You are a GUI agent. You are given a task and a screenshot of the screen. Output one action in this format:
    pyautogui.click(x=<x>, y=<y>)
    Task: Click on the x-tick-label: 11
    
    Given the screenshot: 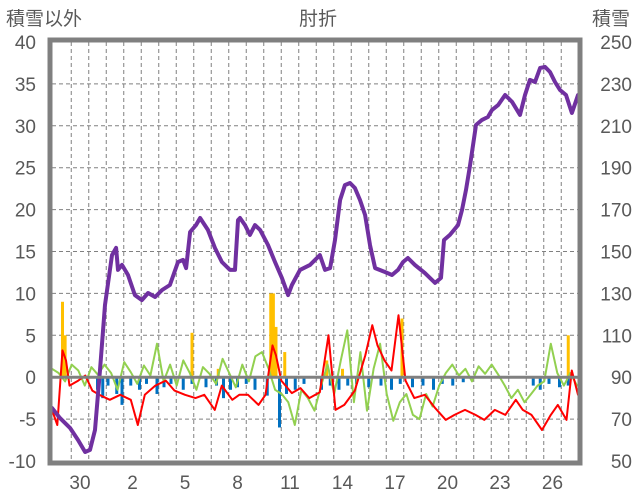 What is the action you would take?
    pyautogui.click(x=290, y=483)
    